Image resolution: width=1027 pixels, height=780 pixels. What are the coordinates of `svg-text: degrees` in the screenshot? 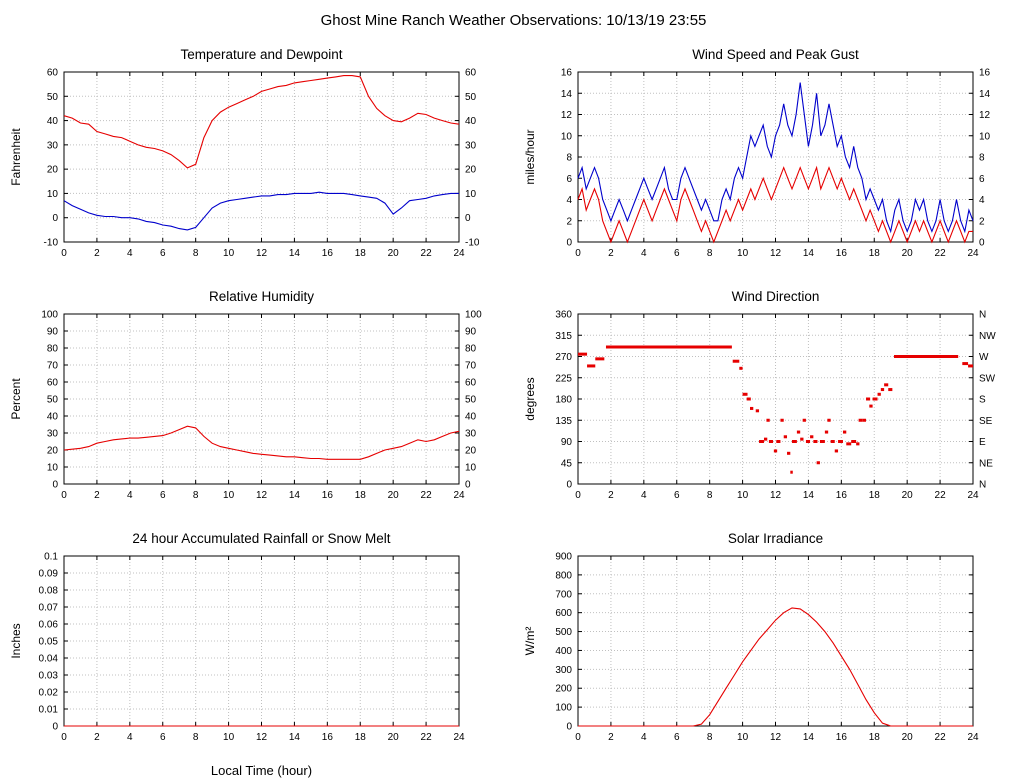 It's located at (530, 398).